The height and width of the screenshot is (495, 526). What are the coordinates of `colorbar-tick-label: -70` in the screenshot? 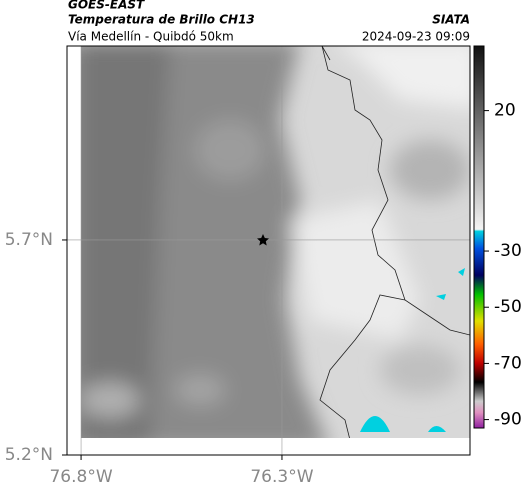 It's located at (508, 363).